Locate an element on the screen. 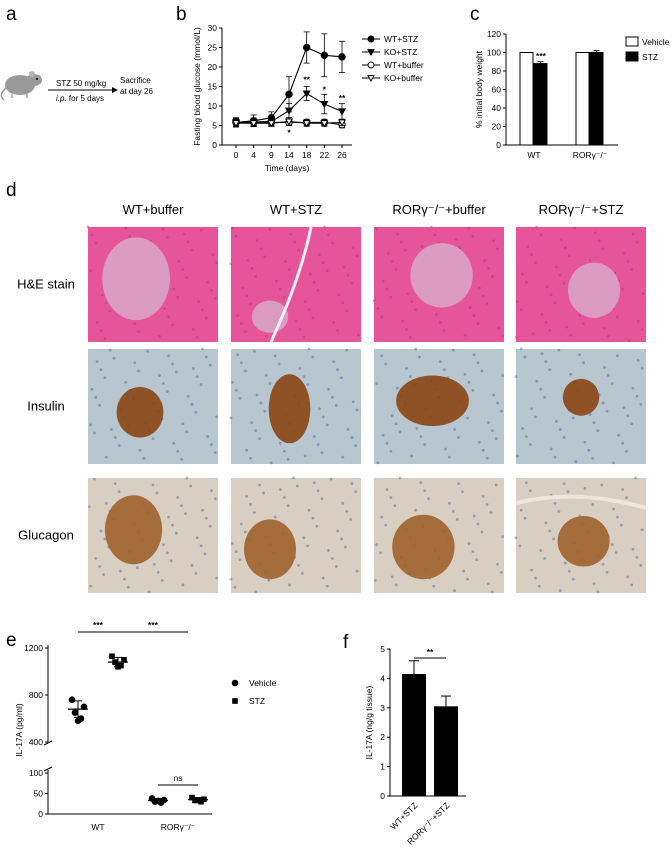 The width and height of the screenshot is (672, 857). y-tick-label: 20 is located at coordinates (497, 127).